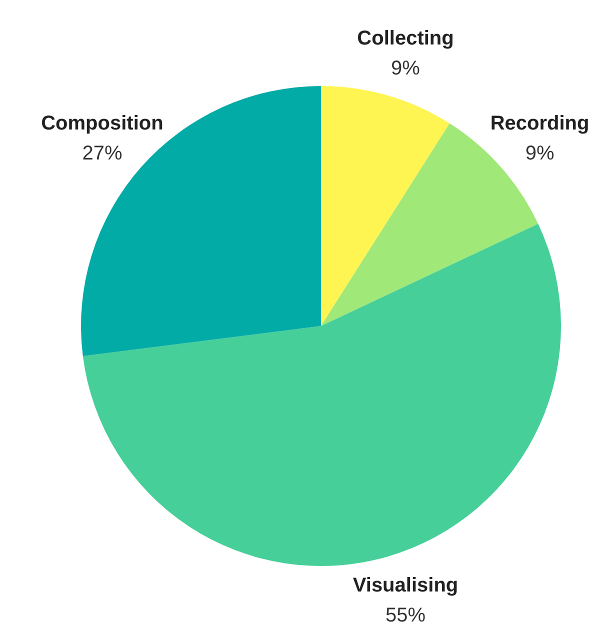 Image resolution: width=614 pixels, height=637 pixels. Describe the element at coordinates (102, 123) in the screenshot. I see `slice-label: Composition` at that location.